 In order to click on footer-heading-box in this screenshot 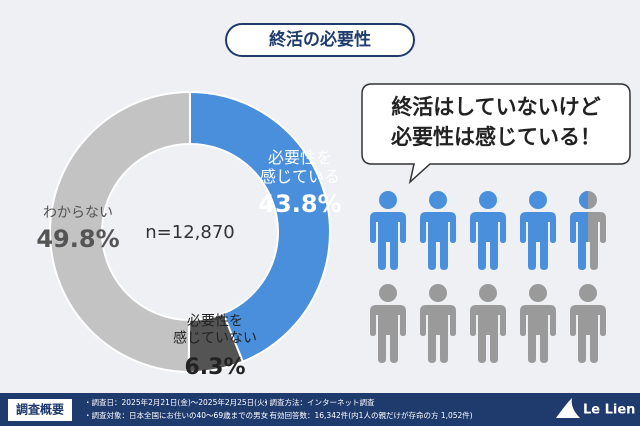, I will do `click(40, 410)`.